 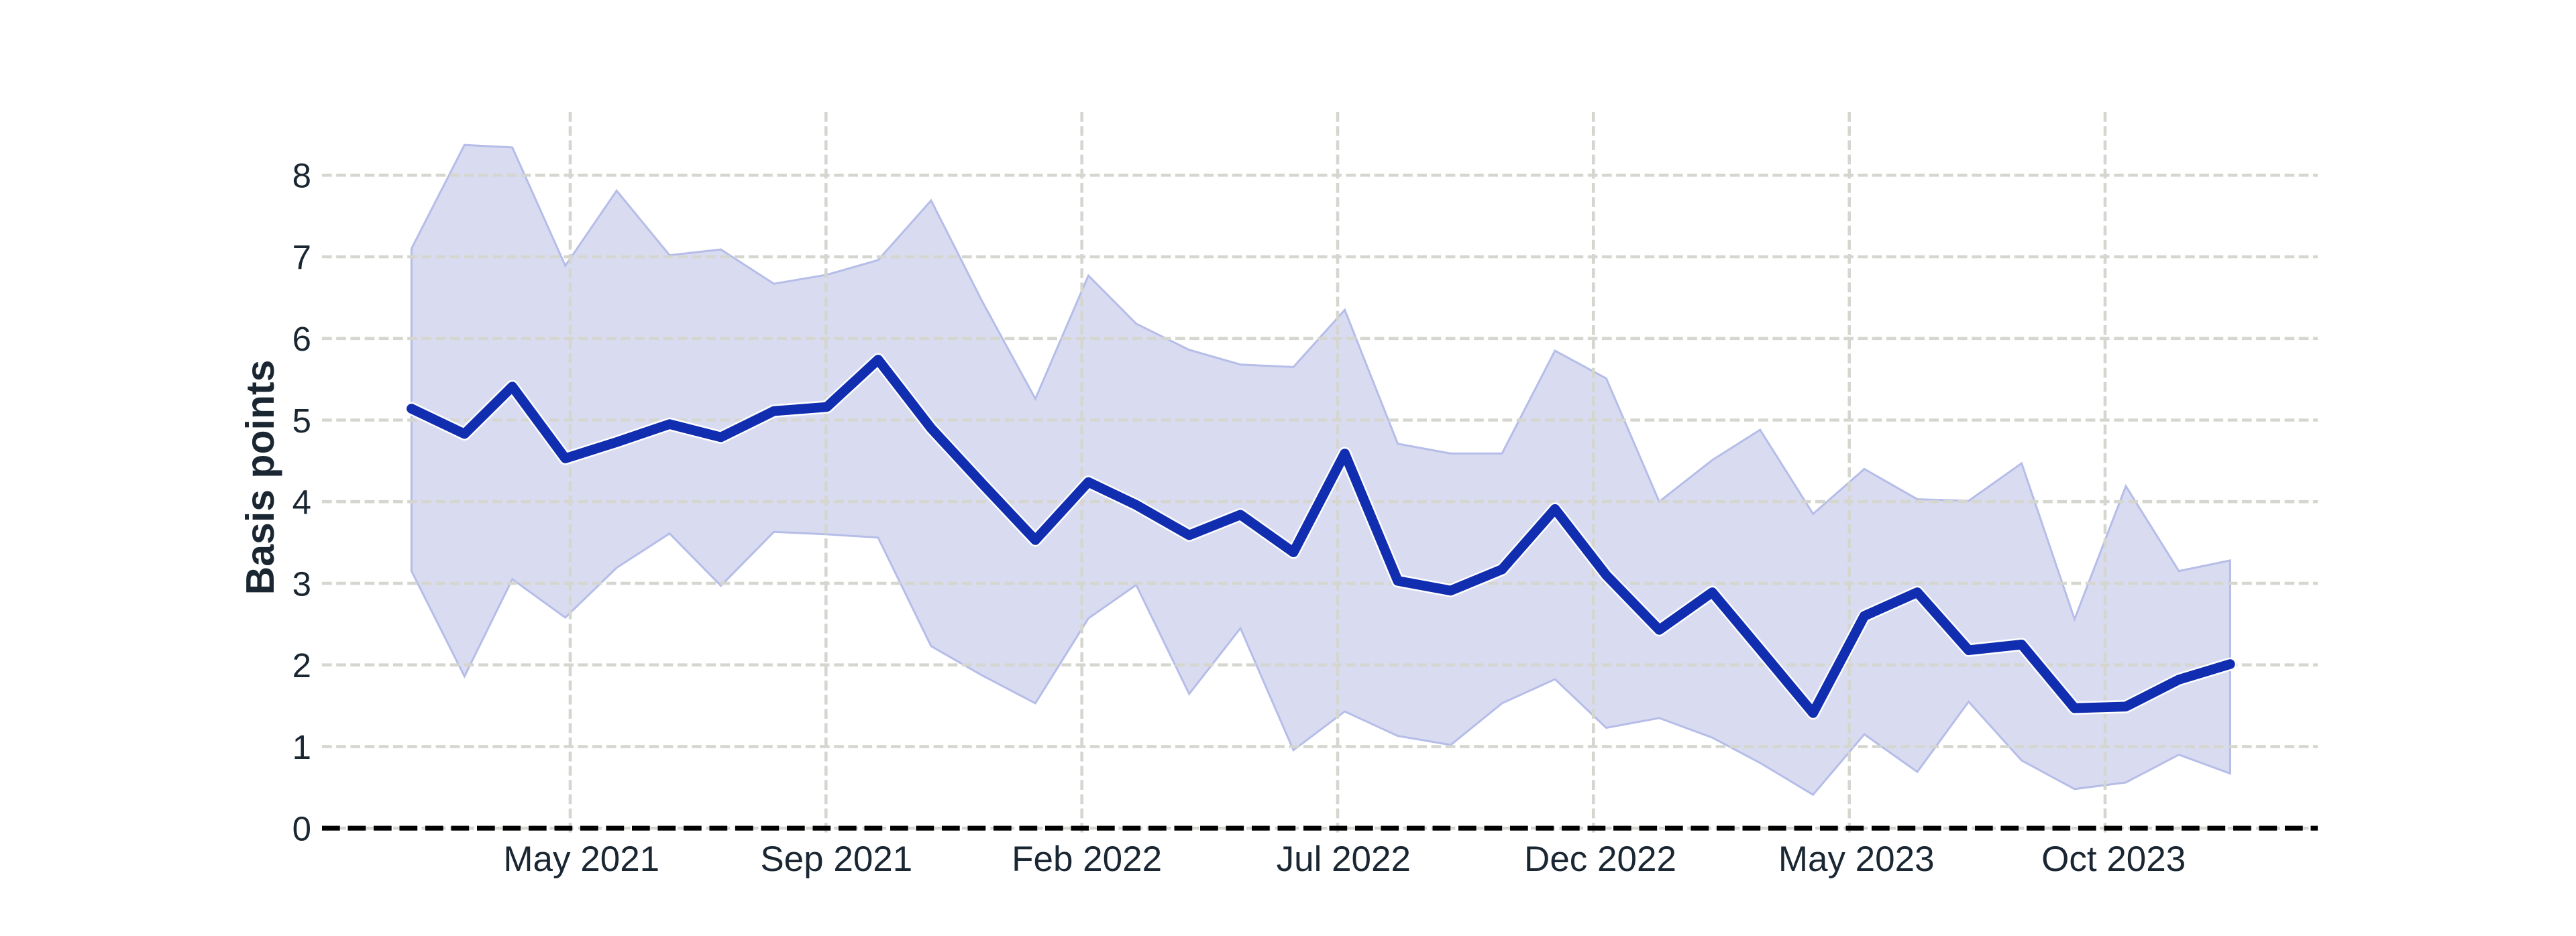 I want to click on svg-text: 5, so click(x=301, y=421).